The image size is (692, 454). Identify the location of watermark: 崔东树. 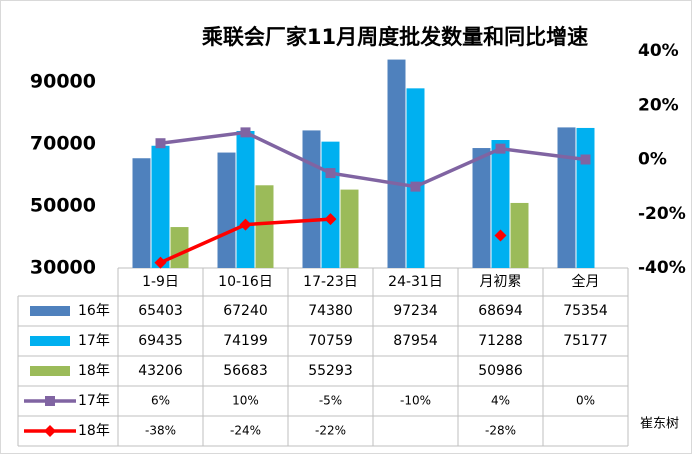
(659, 424).